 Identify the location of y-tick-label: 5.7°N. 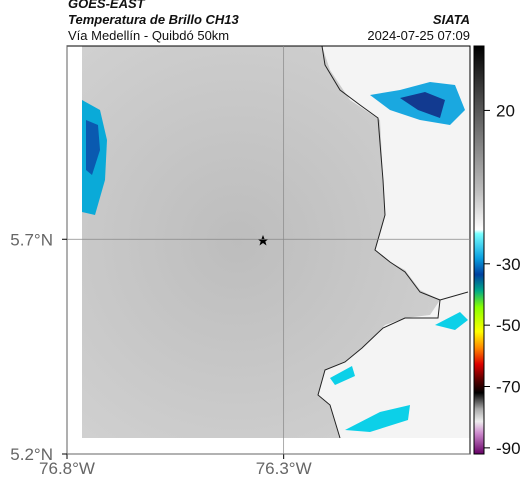
(31, 239).